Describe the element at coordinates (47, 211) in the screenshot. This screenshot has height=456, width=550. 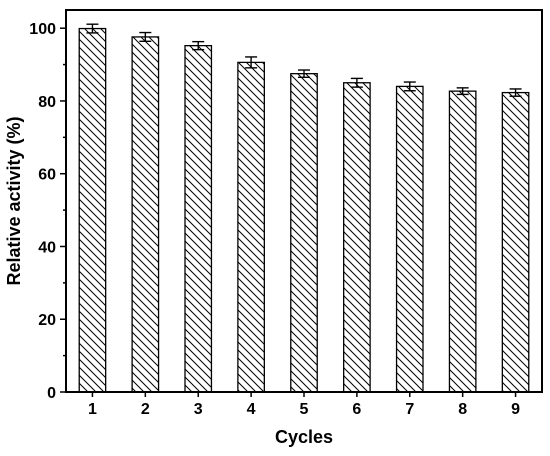
I see `y-axis-ticks: 0 20 40 60 80 100` at that location.